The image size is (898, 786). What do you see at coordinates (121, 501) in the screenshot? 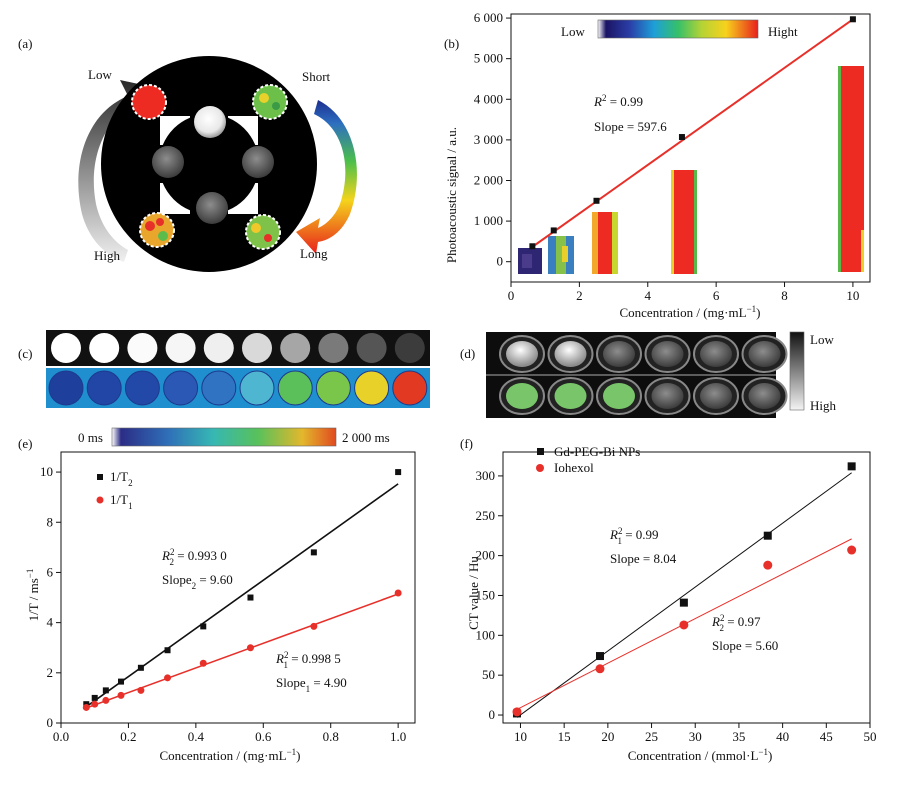
I see `legend-e-t1: 1/T1` at bounding box center [121, 501].